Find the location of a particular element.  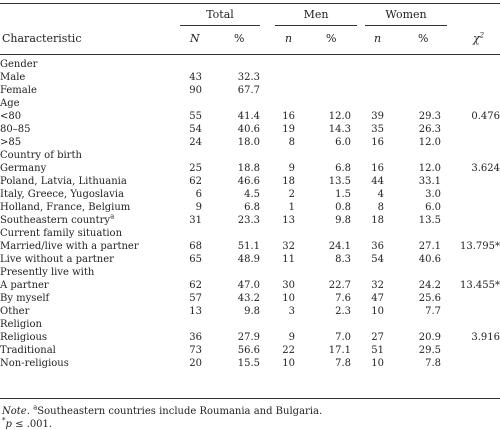

row-label-text: Other is located at coordinates (15, 311).